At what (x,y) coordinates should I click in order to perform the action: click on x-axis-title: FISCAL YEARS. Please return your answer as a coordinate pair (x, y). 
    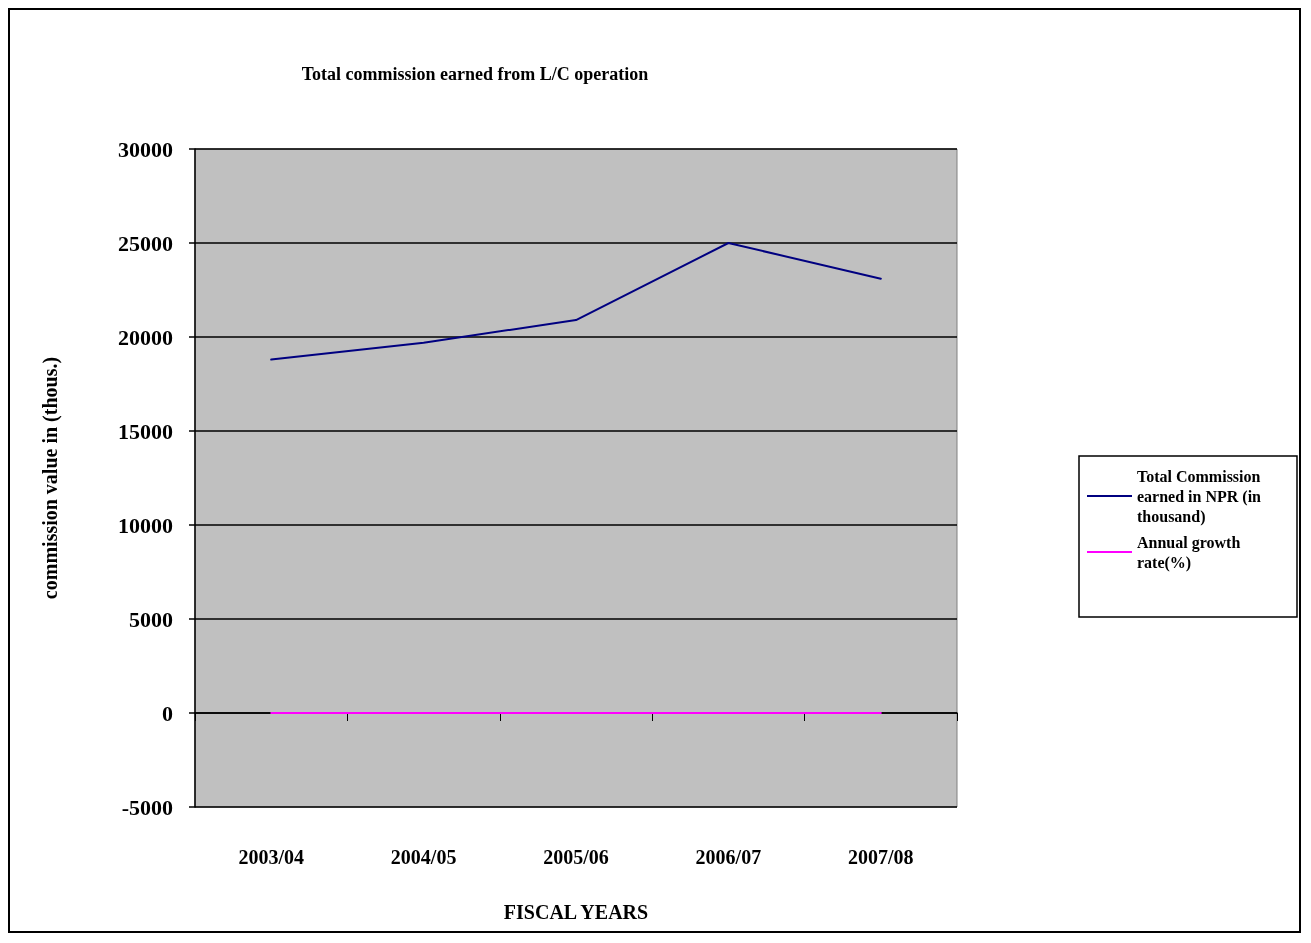
    Looking at the image, I should click on (576, 912).